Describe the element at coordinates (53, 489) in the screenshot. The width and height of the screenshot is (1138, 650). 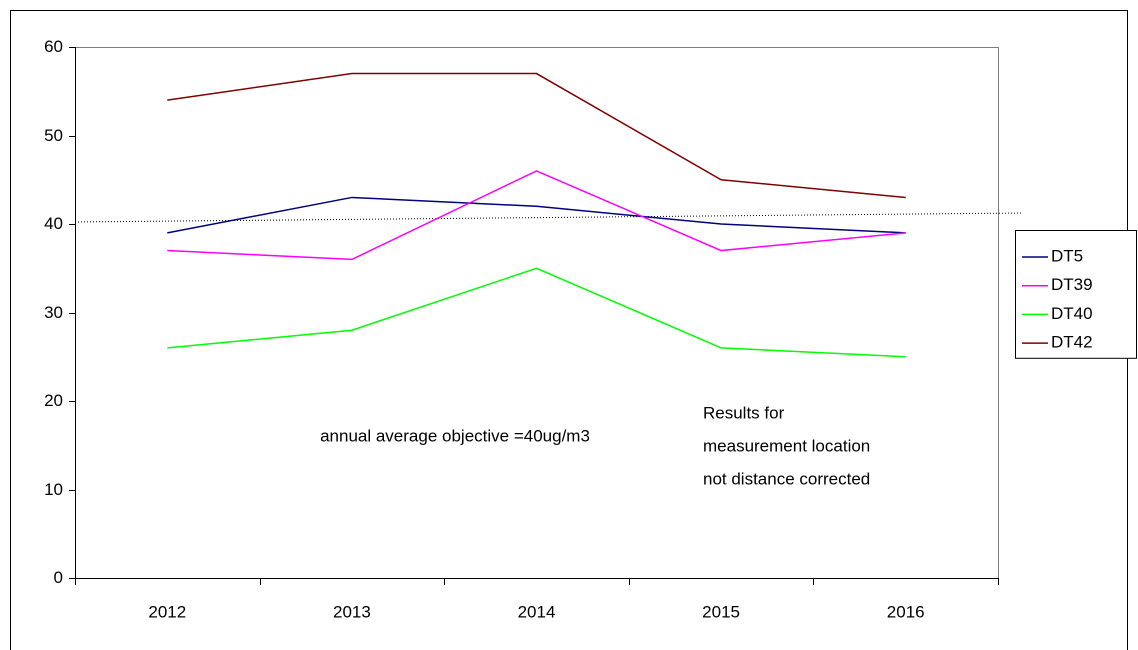
I see `y-tick-label: 10` at that location.